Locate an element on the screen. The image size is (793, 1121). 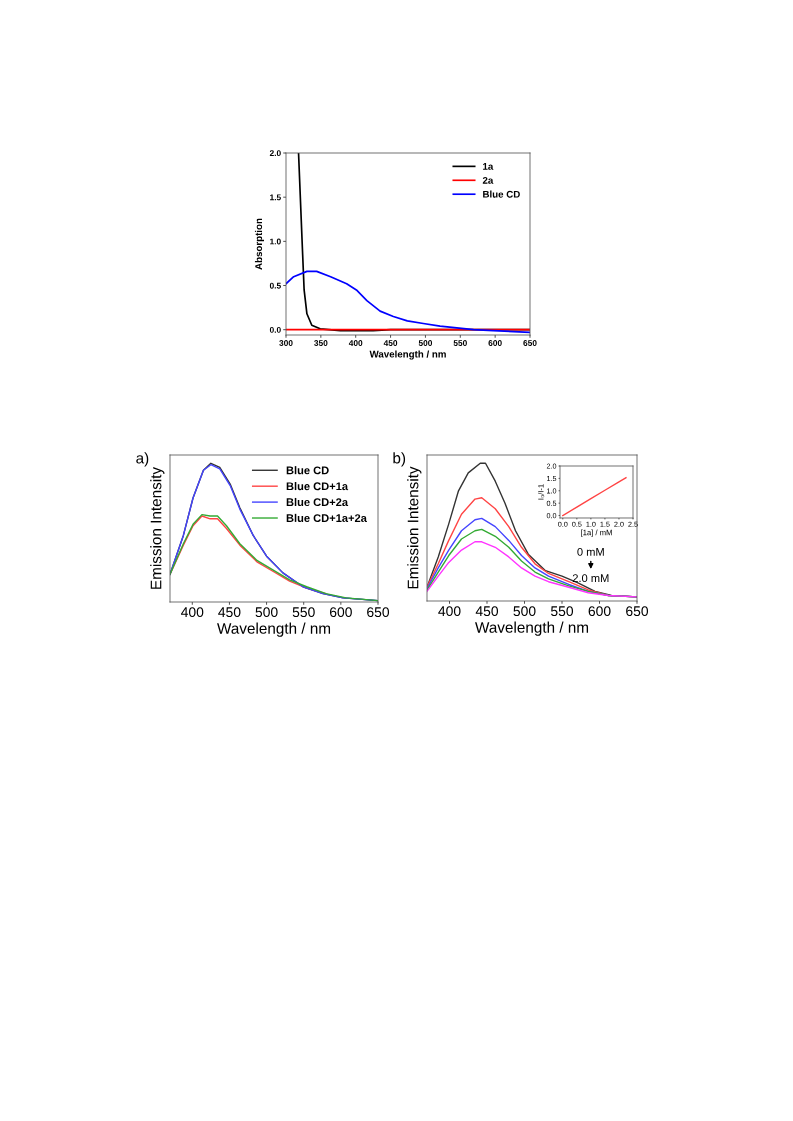
legend-label: 1a is located at coordinates (488, 166).